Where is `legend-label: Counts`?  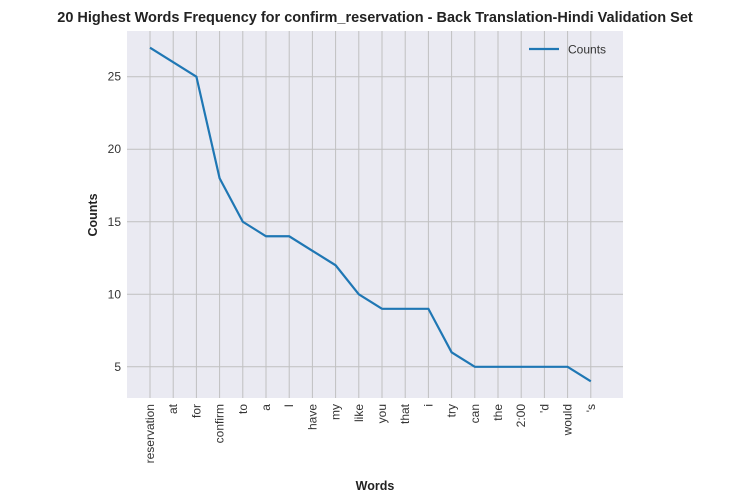 legend-label: Counts is located at coordinates (587, 50).